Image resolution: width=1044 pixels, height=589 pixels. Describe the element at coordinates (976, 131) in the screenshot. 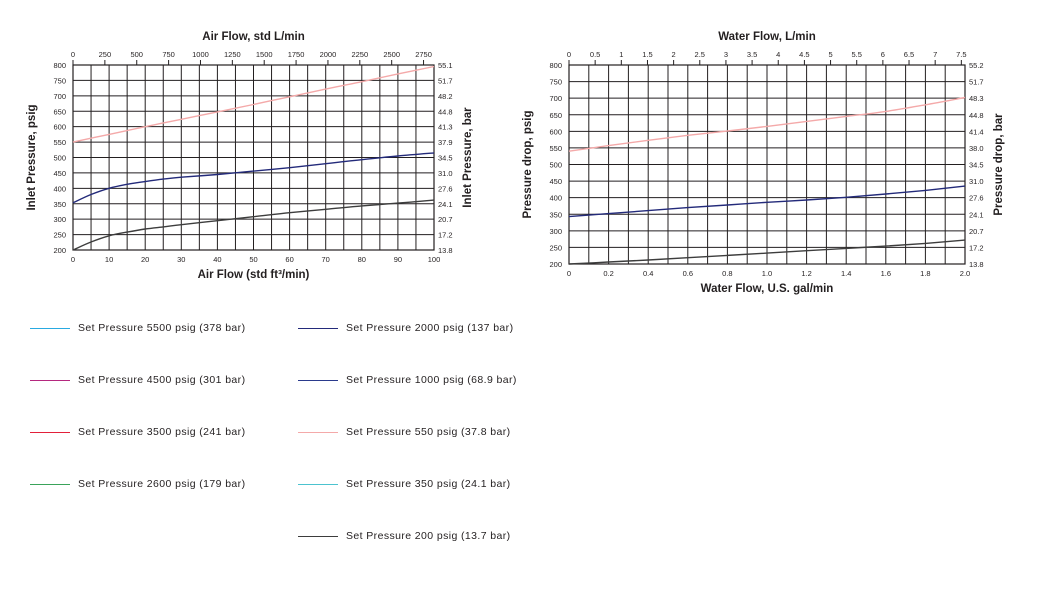

I see `chart2-y2-tick-label: 41.4` at that location.